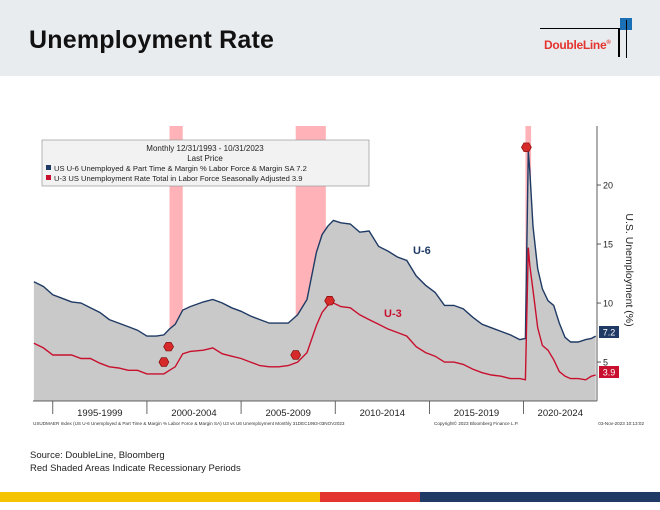 Image resolution: width=660 pixels, height=510 pixels. Describe the element at coordinates (629, 269) in the screenshot. I see `y-axis-label: U.S. Unemployment (%)` at that location.